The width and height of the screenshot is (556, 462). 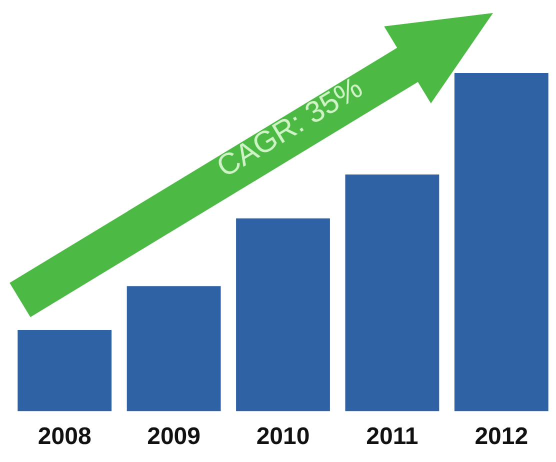 I want to click on x-tick-label: 2011, so click(x=392, y=436).